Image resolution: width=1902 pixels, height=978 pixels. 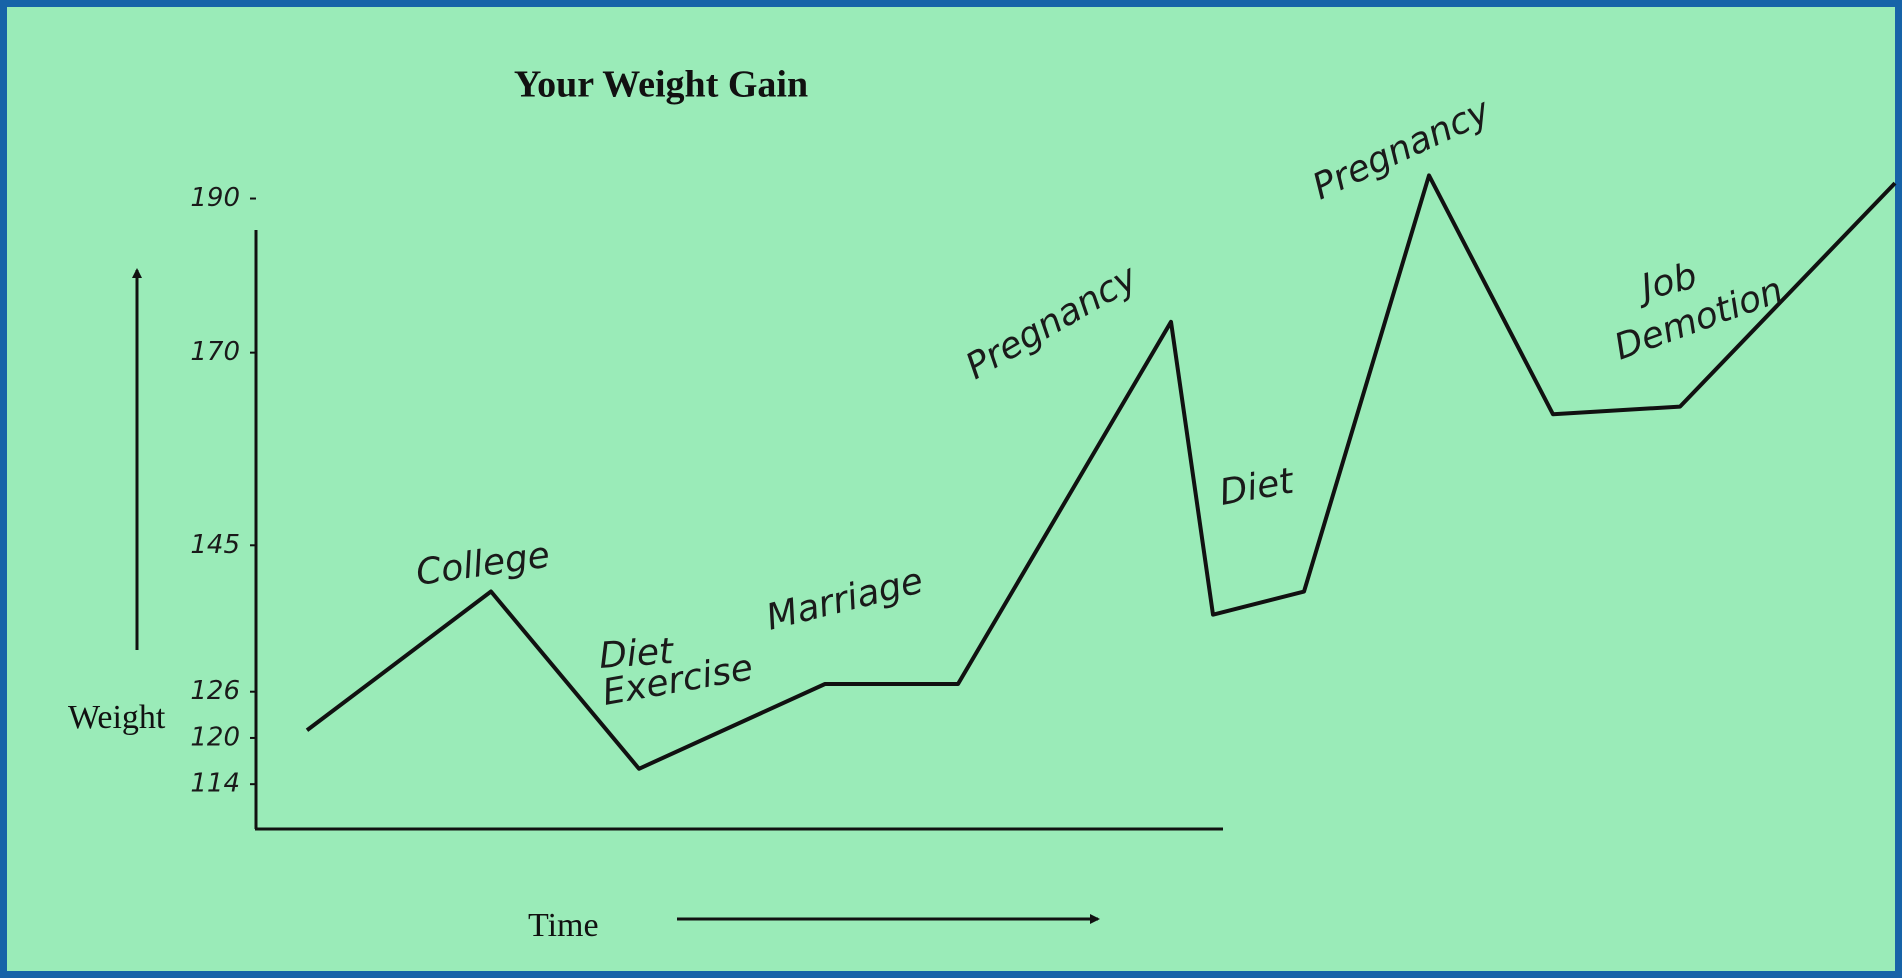 What do you see at coordinates (563, 925) in the screenshot?
I see `x-axis-label: Time` at bounding box center [563, 925].